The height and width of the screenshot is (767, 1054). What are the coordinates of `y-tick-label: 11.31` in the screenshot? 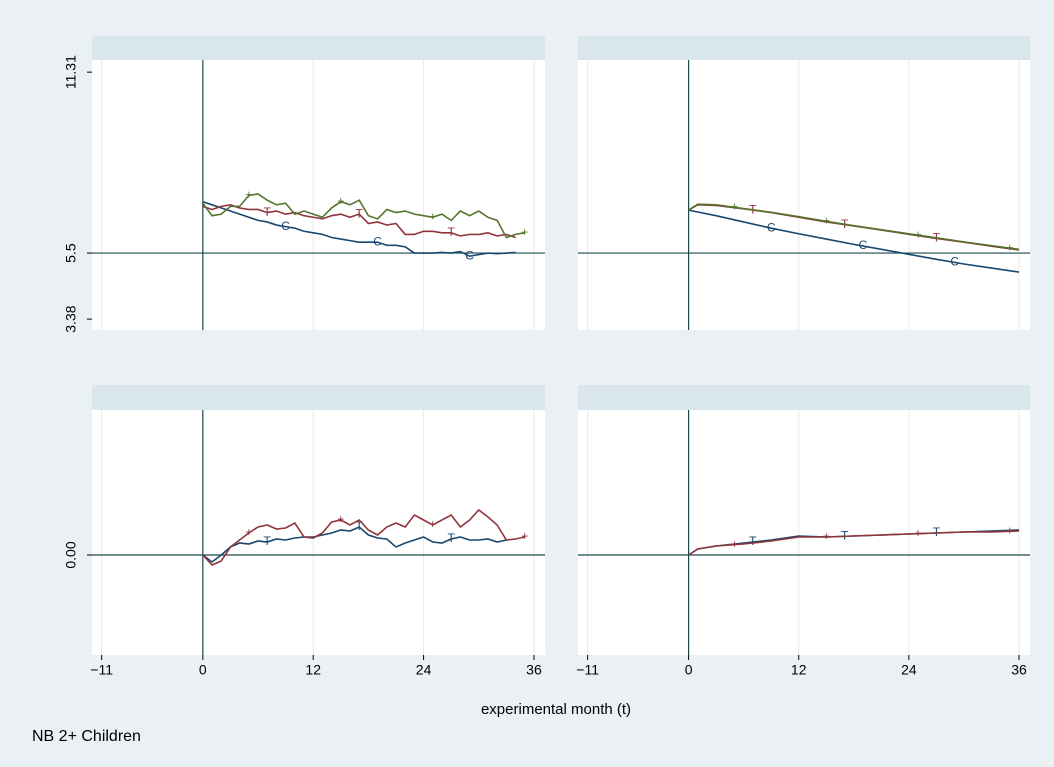 It's located at (71, 72).